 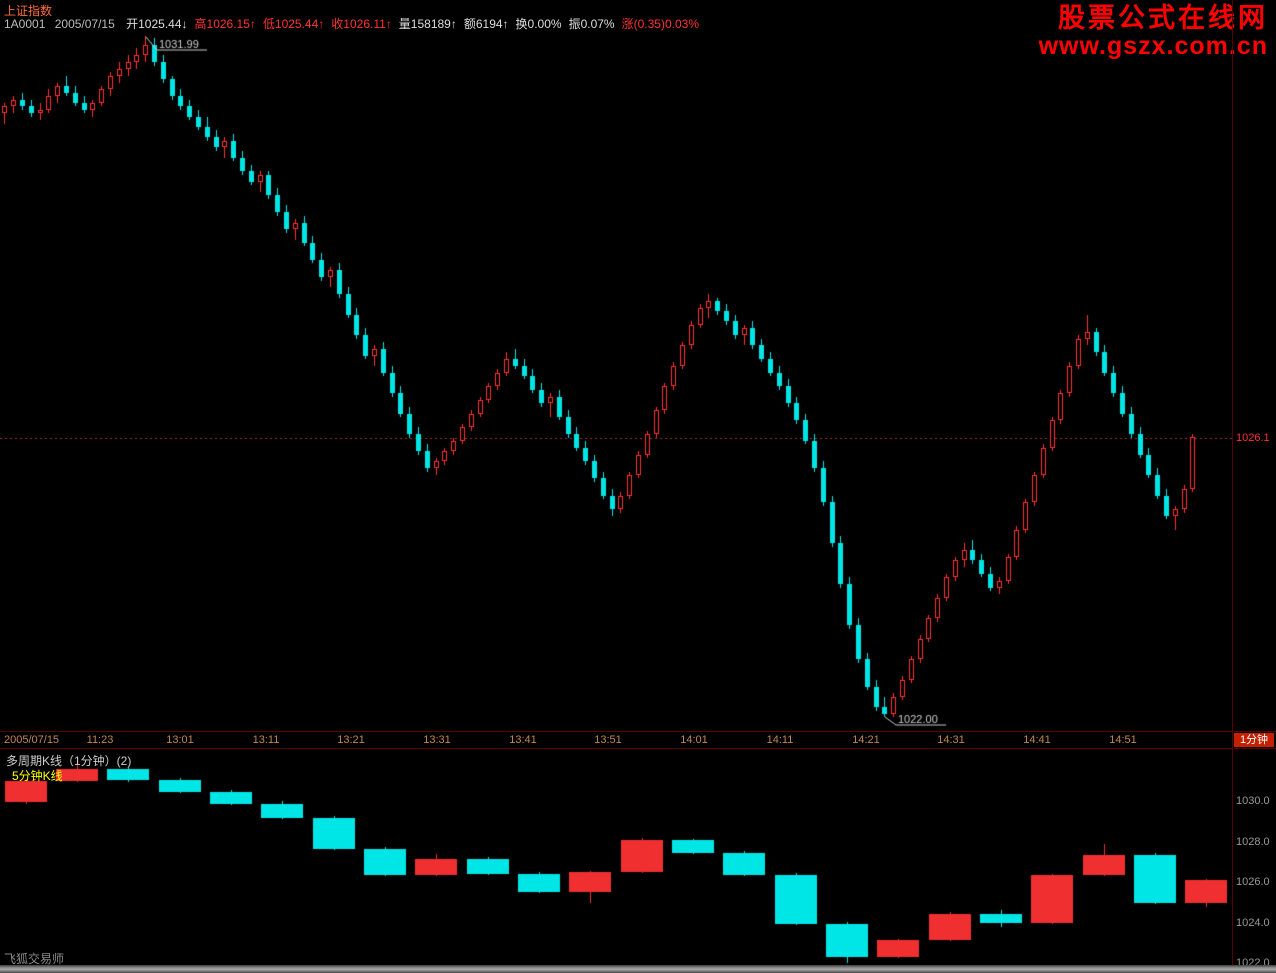 I want to click on price-axis-column, so click(x=1254, y=482).